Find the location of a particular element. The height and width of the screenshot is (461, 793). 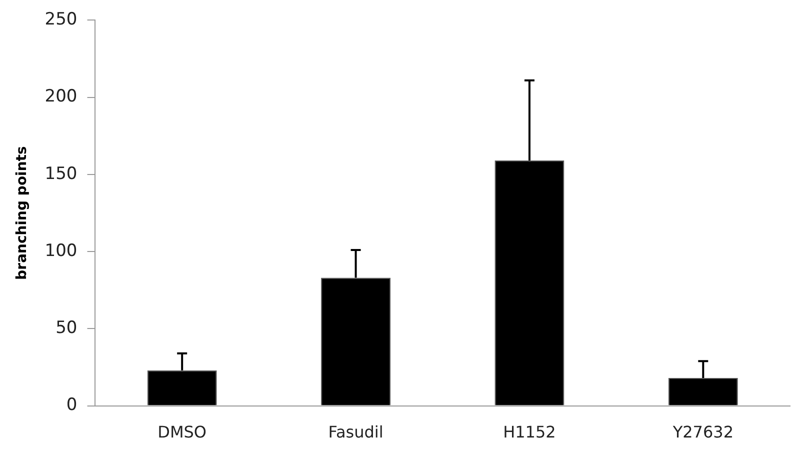

y-tick-label: 250 is located at coordinates (61, 20).